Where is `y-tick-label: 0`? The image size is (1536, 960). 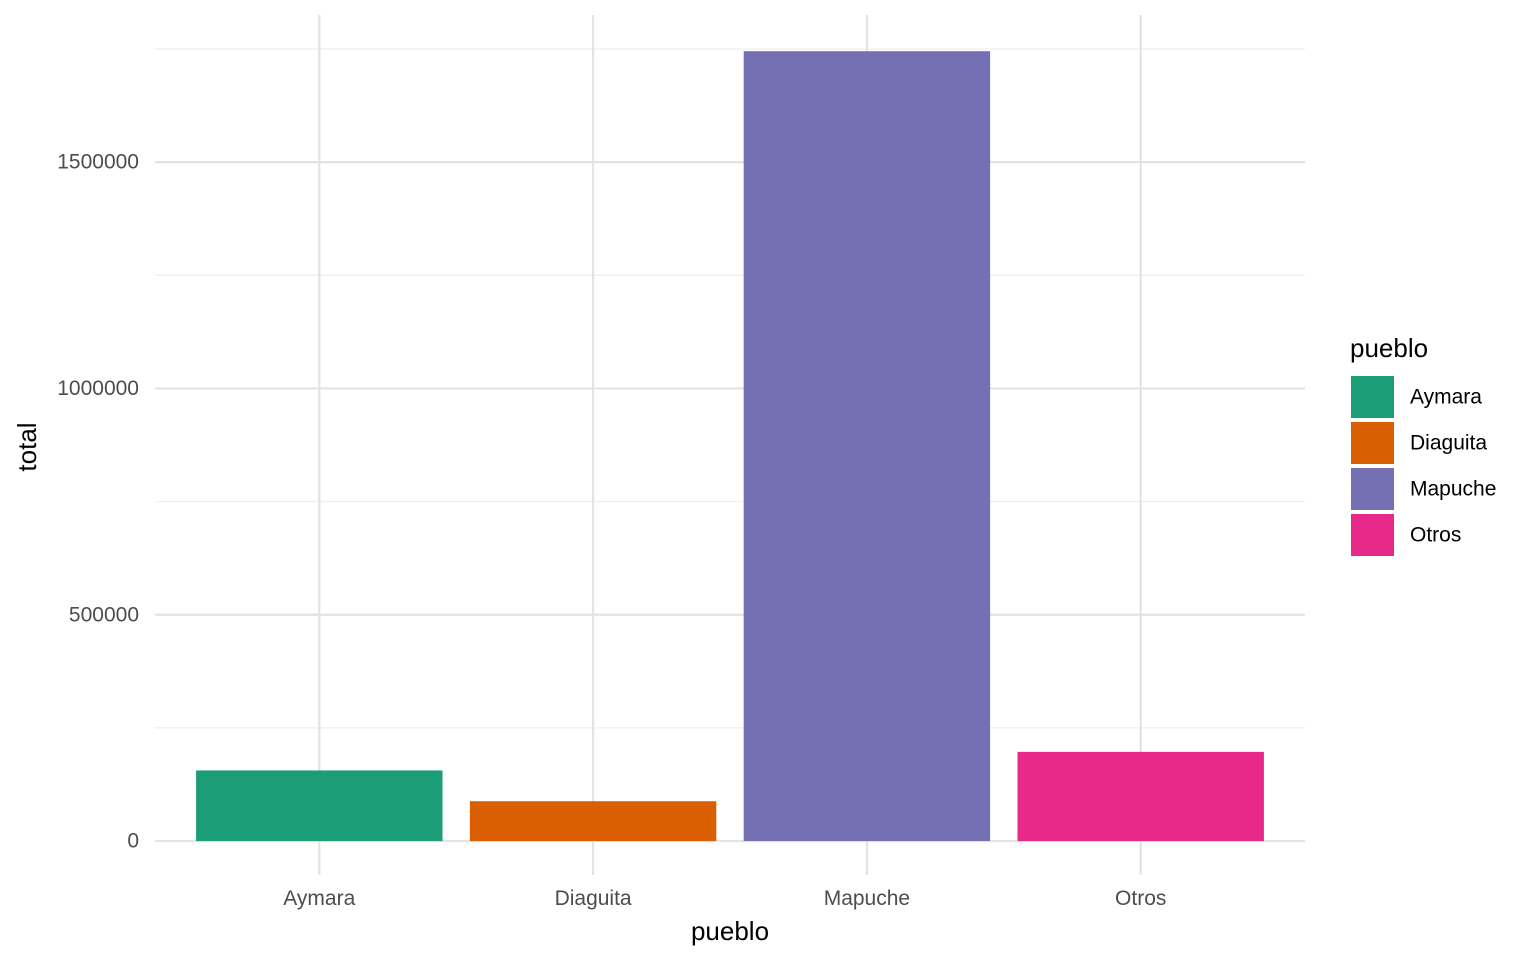
y-tick-label: 0 is located at coordinates (133, 841).